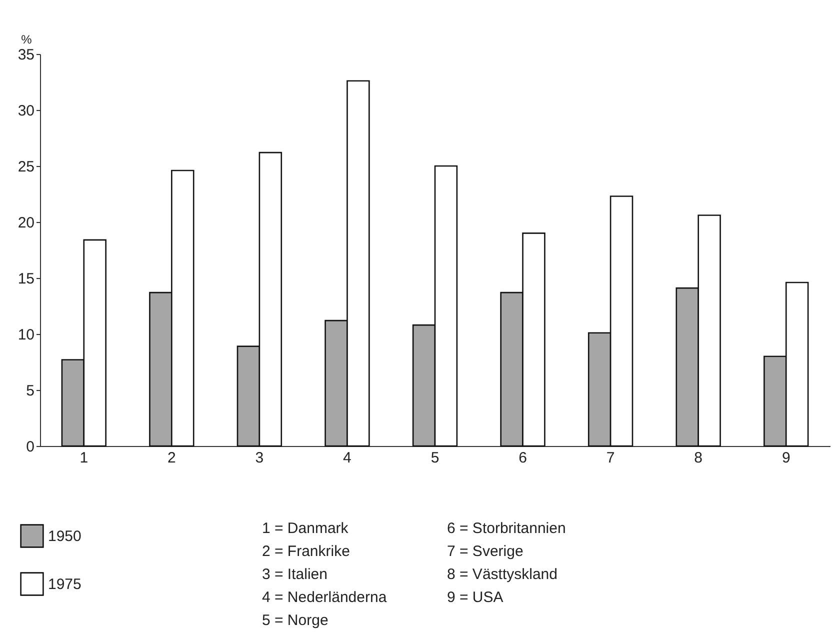 The image size is (838, 634). What do you see at coordinates (306, 529) in the screenshot?
I see `text: 1 = Danmark` at bounding box center [306, 529].